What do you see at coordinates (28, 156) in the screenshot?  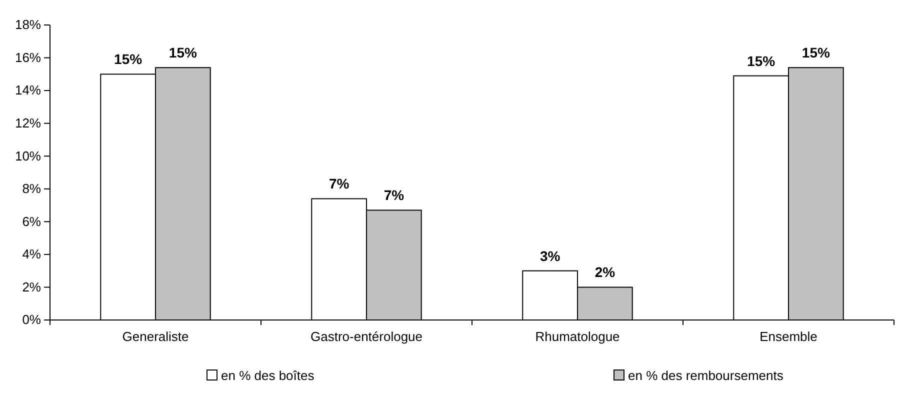 I see `y-tick-label: 10%` at bounding box center [28, 156].